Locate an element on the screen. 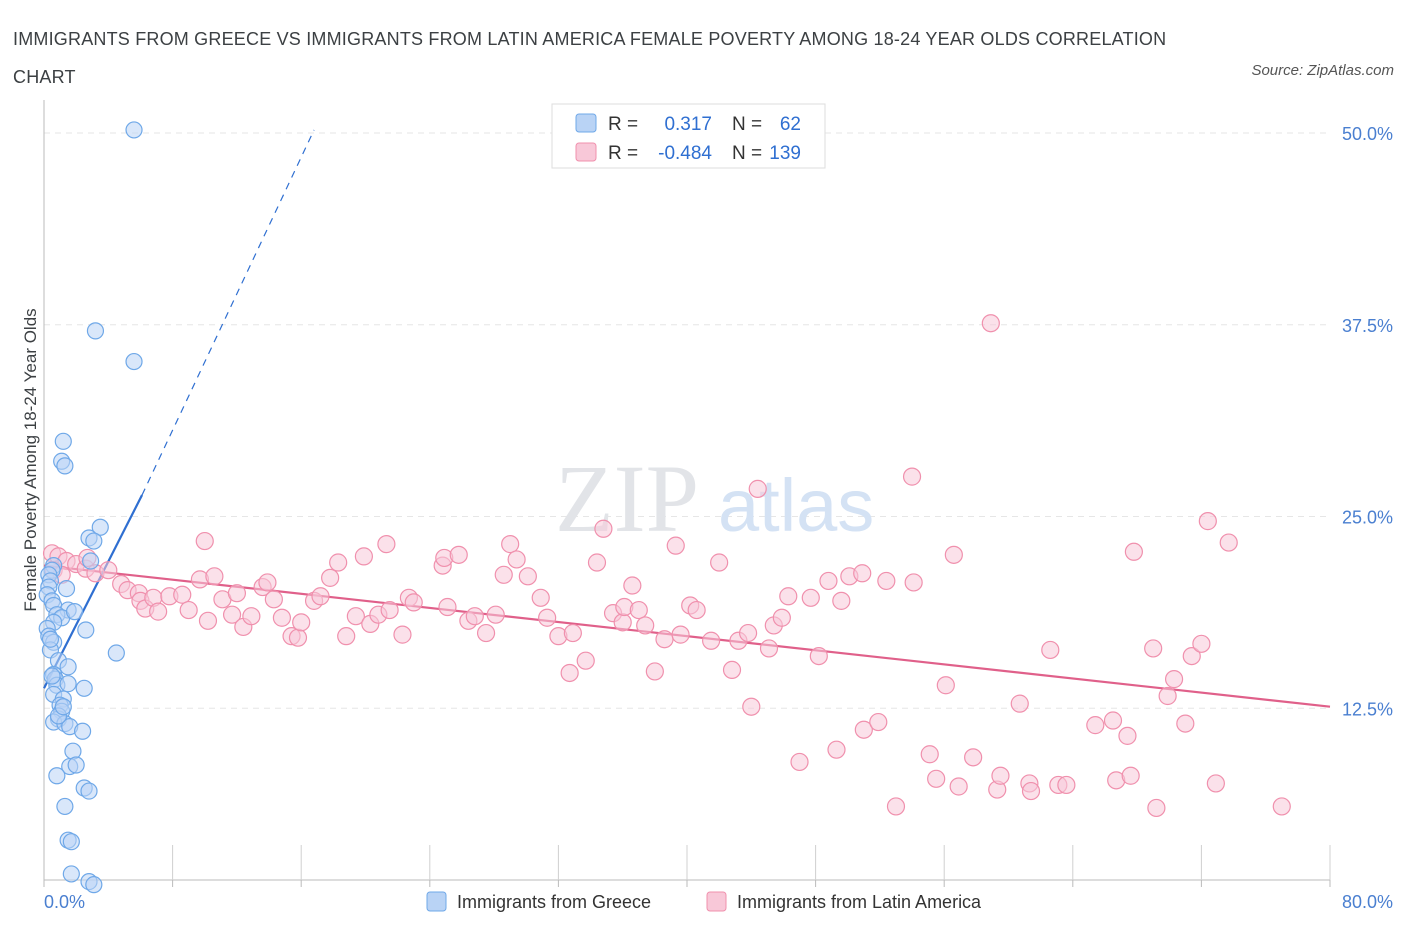 Image resolution: width=1406 pixels, height=930 pixels. y-tick-label: 37.5% is located at coordinates (1367, 326).